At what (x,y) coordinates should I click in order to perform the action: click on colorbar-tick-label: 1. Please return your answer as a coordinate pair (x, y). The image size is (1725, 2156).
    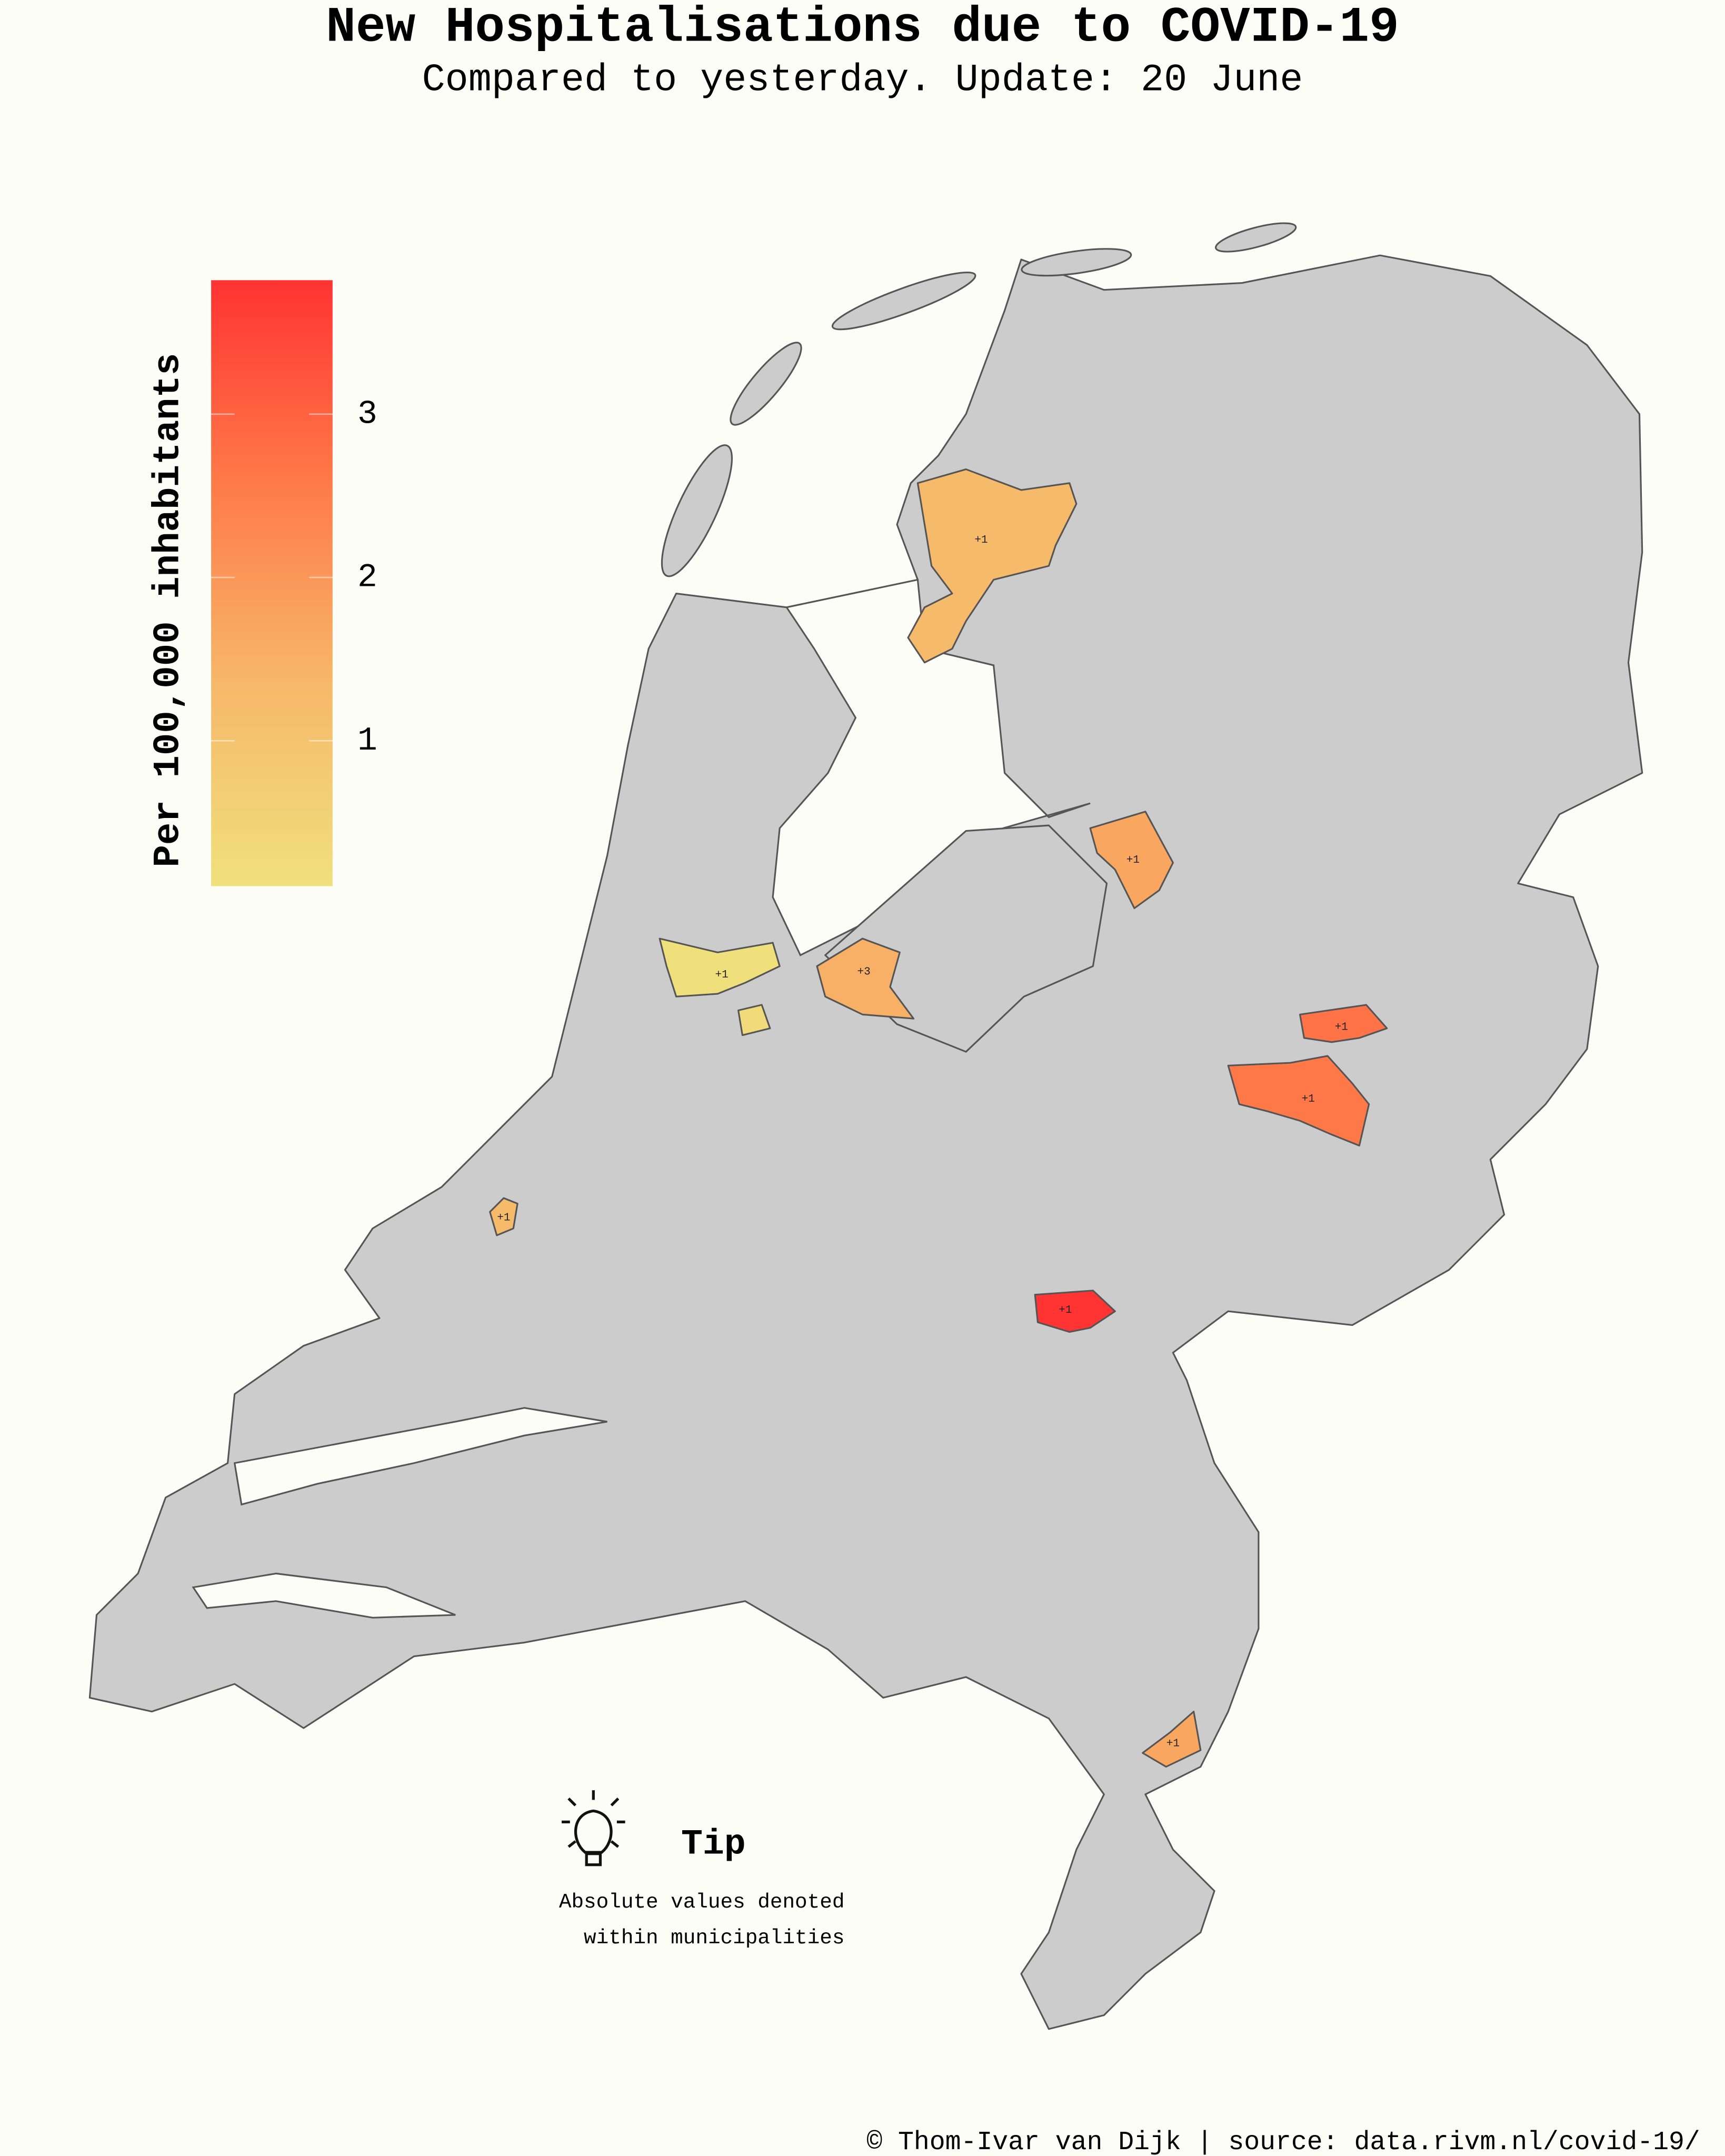
    Looking at the image, I should click on (367, 741).